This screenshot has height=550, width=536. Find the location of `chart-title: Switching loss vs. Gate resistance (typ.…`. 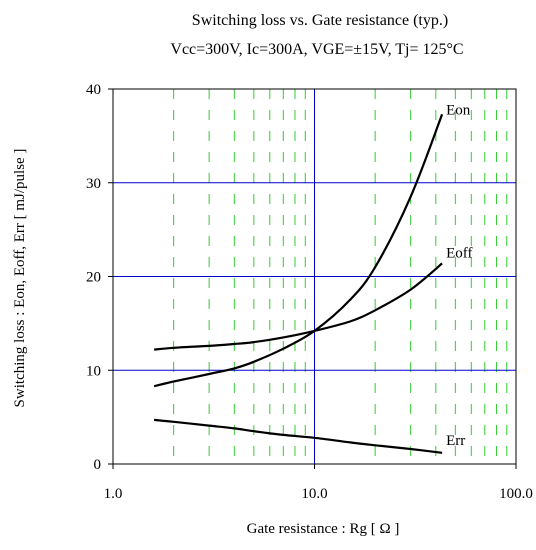

chart-title: Switching loss vs. Gate resistance (typ.… is located at coordinates (320, 20).